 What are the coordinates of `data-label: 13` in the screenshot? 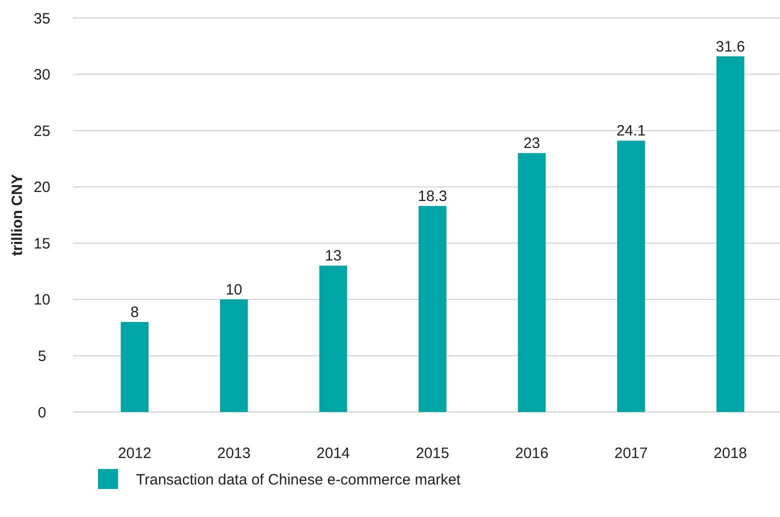 It's located at (333, 256).